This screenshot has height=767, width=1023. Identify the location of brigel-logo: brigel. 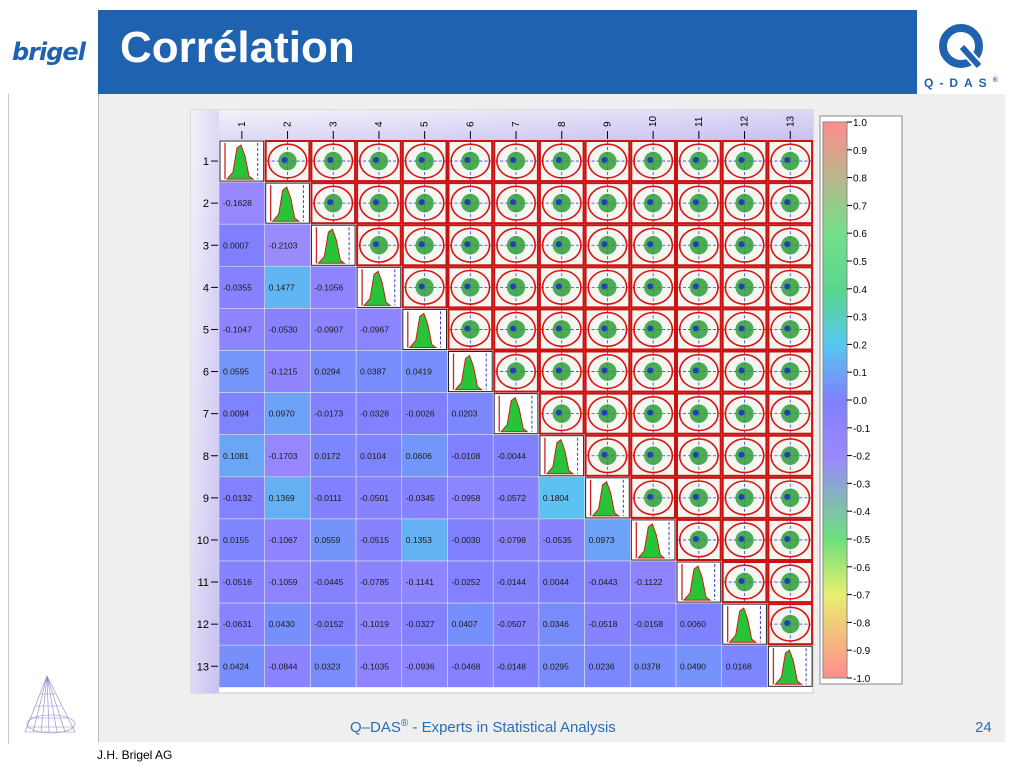
(49, 52).